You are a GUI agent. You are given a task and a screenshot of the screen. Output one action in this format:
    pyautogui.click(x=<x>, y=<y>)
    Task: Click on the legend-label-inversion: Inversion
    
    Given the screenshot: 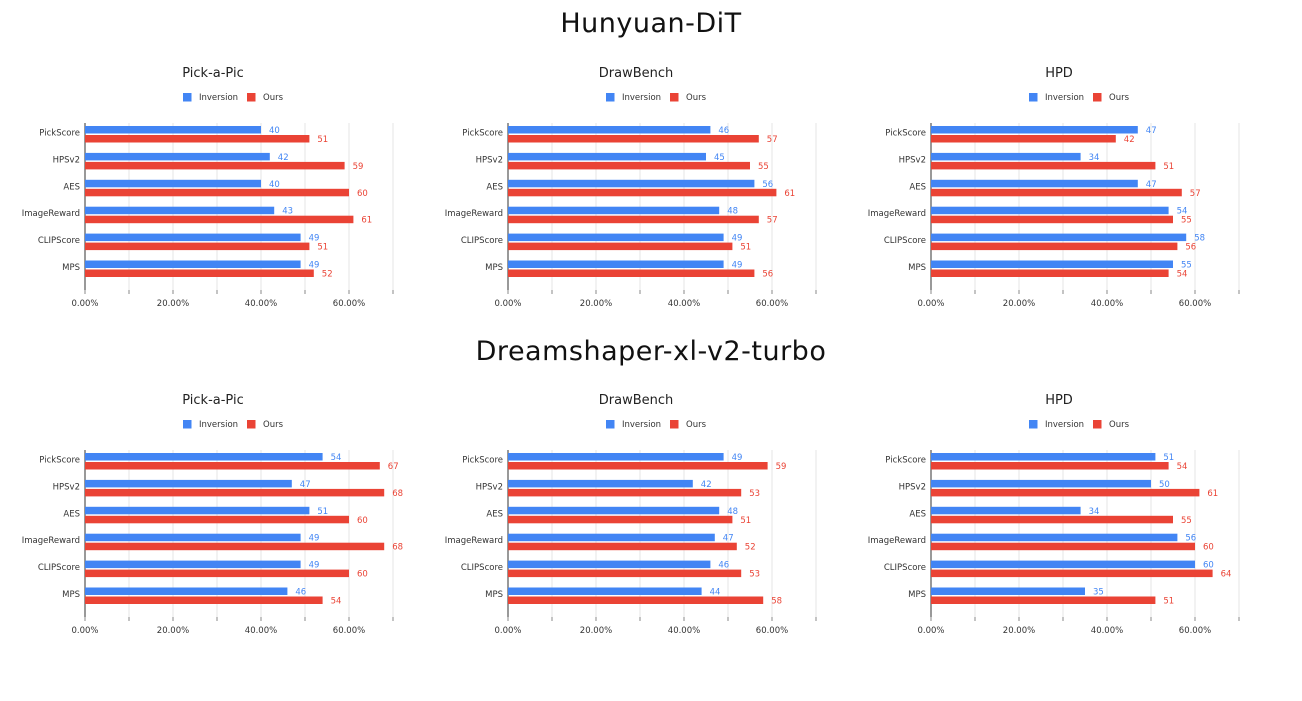 What is the action you would take?
    pyautogui.click(x=1064, y=425)
    